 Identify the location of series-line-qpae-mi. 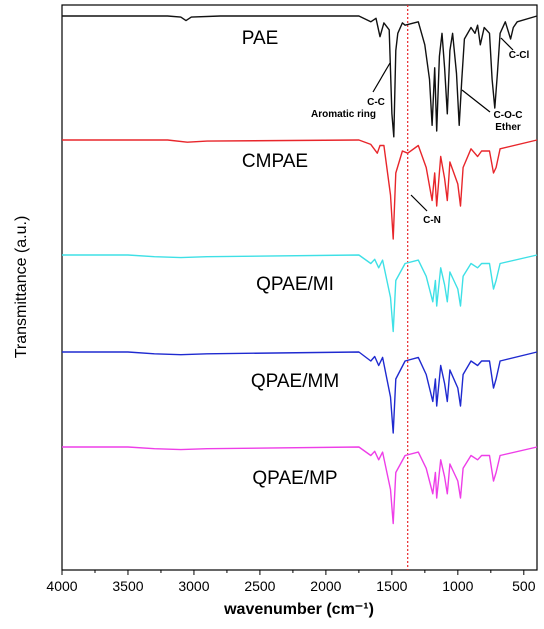
(300, 293).